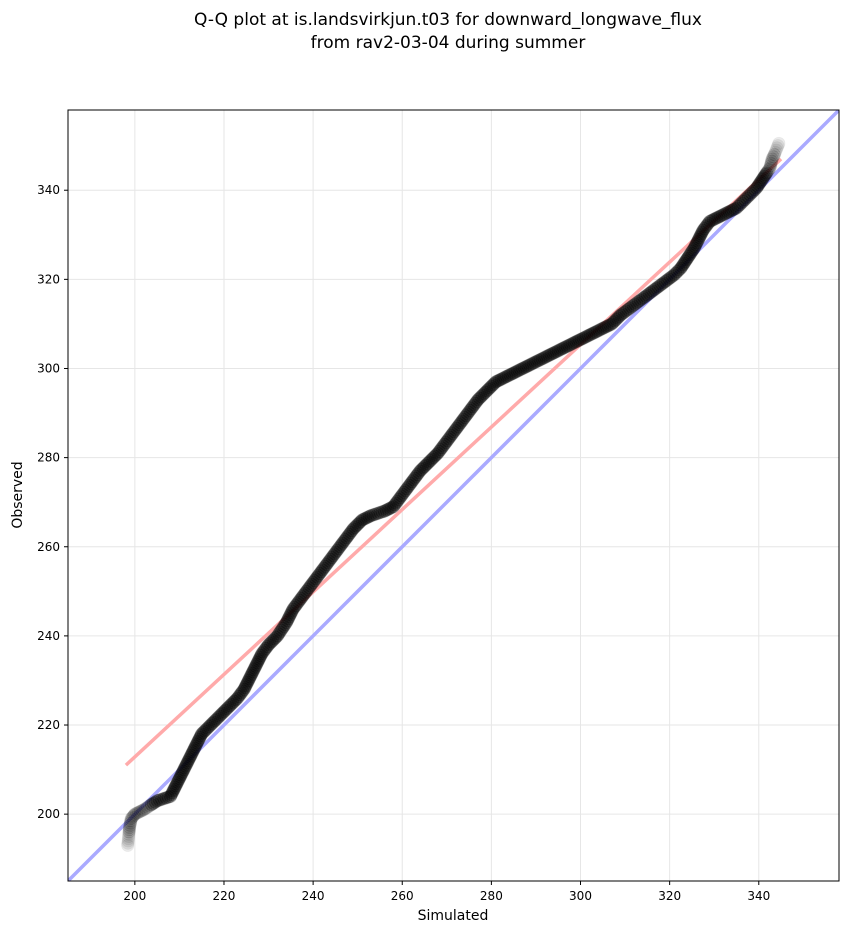 This screenshot has height=934, width=851. What do you see at coordinates (313, 896) in the screenshot?
I see `x-tick-label: 240` at bounding box center [313, 896].